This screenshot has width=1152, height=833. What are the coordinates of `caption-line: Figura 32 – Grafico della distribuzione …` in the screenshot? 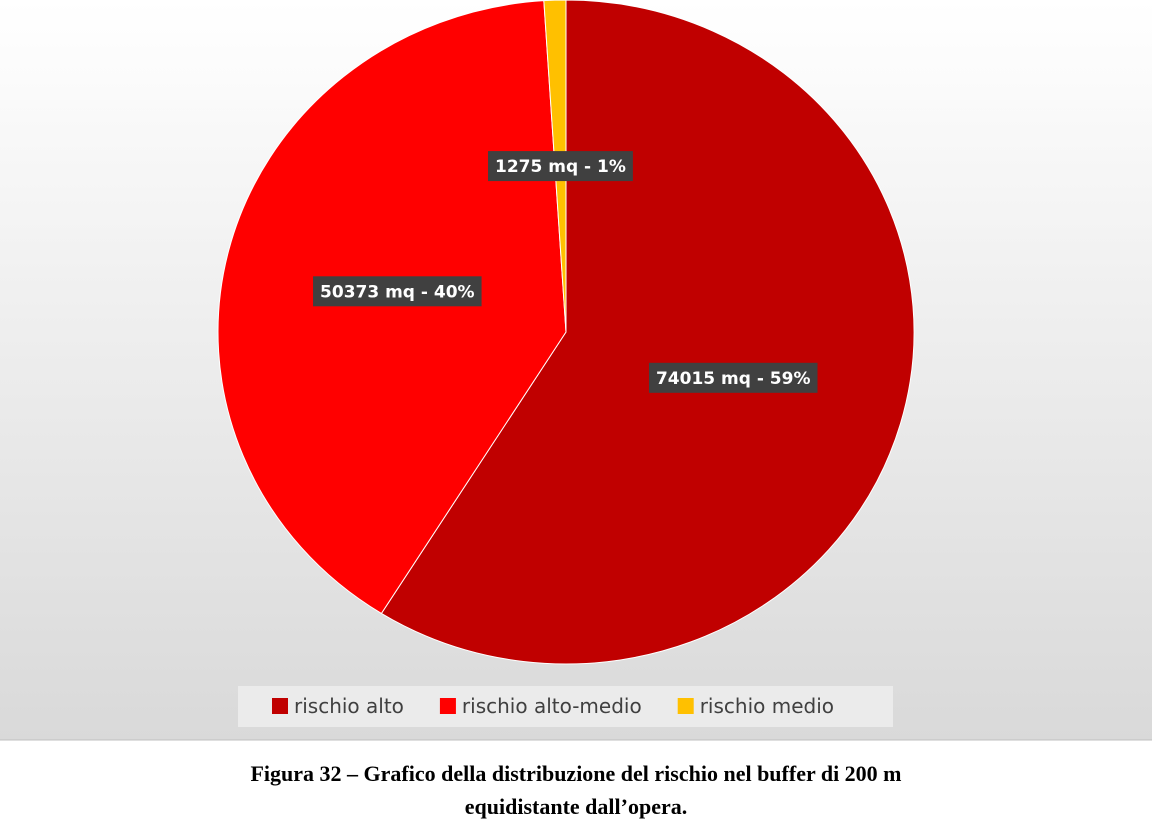 It's located at (575, 773).